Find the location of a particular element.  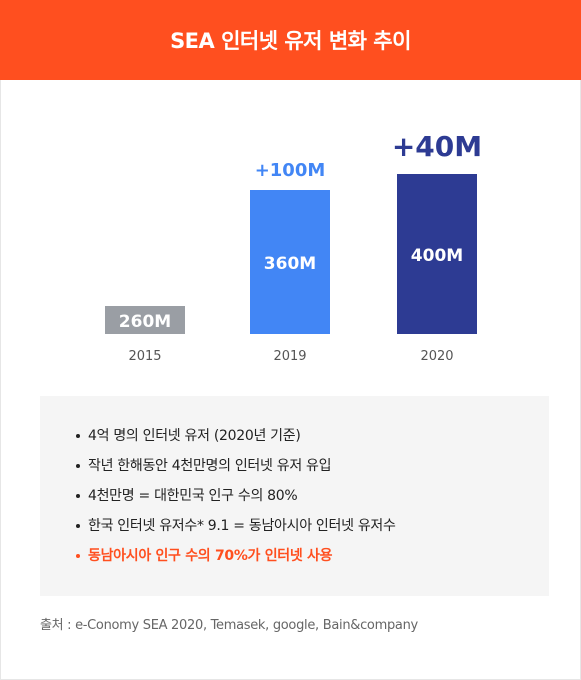

x-tick-label: 2020 is located at coordinates (436, 356).